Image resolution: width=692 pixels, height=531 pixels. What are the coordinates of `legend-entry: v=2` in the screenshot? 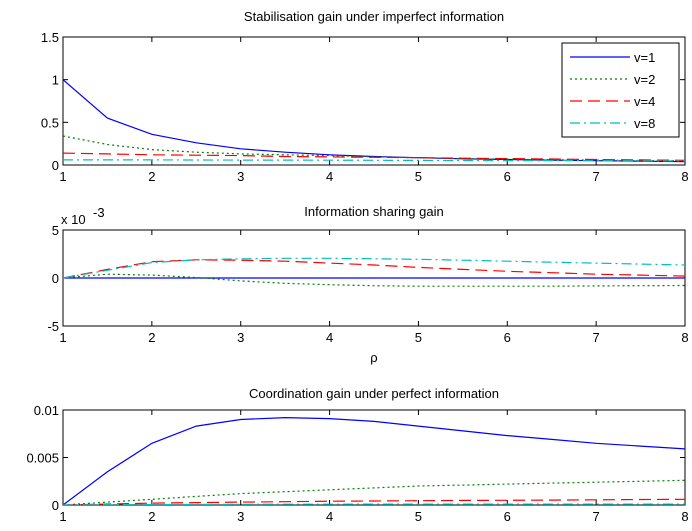 It's located at (644, 79).